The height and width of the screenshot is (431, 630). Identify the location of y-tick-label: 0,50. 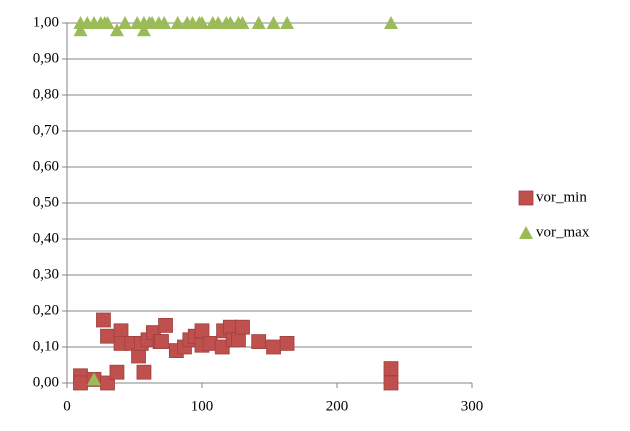
(46, 202).